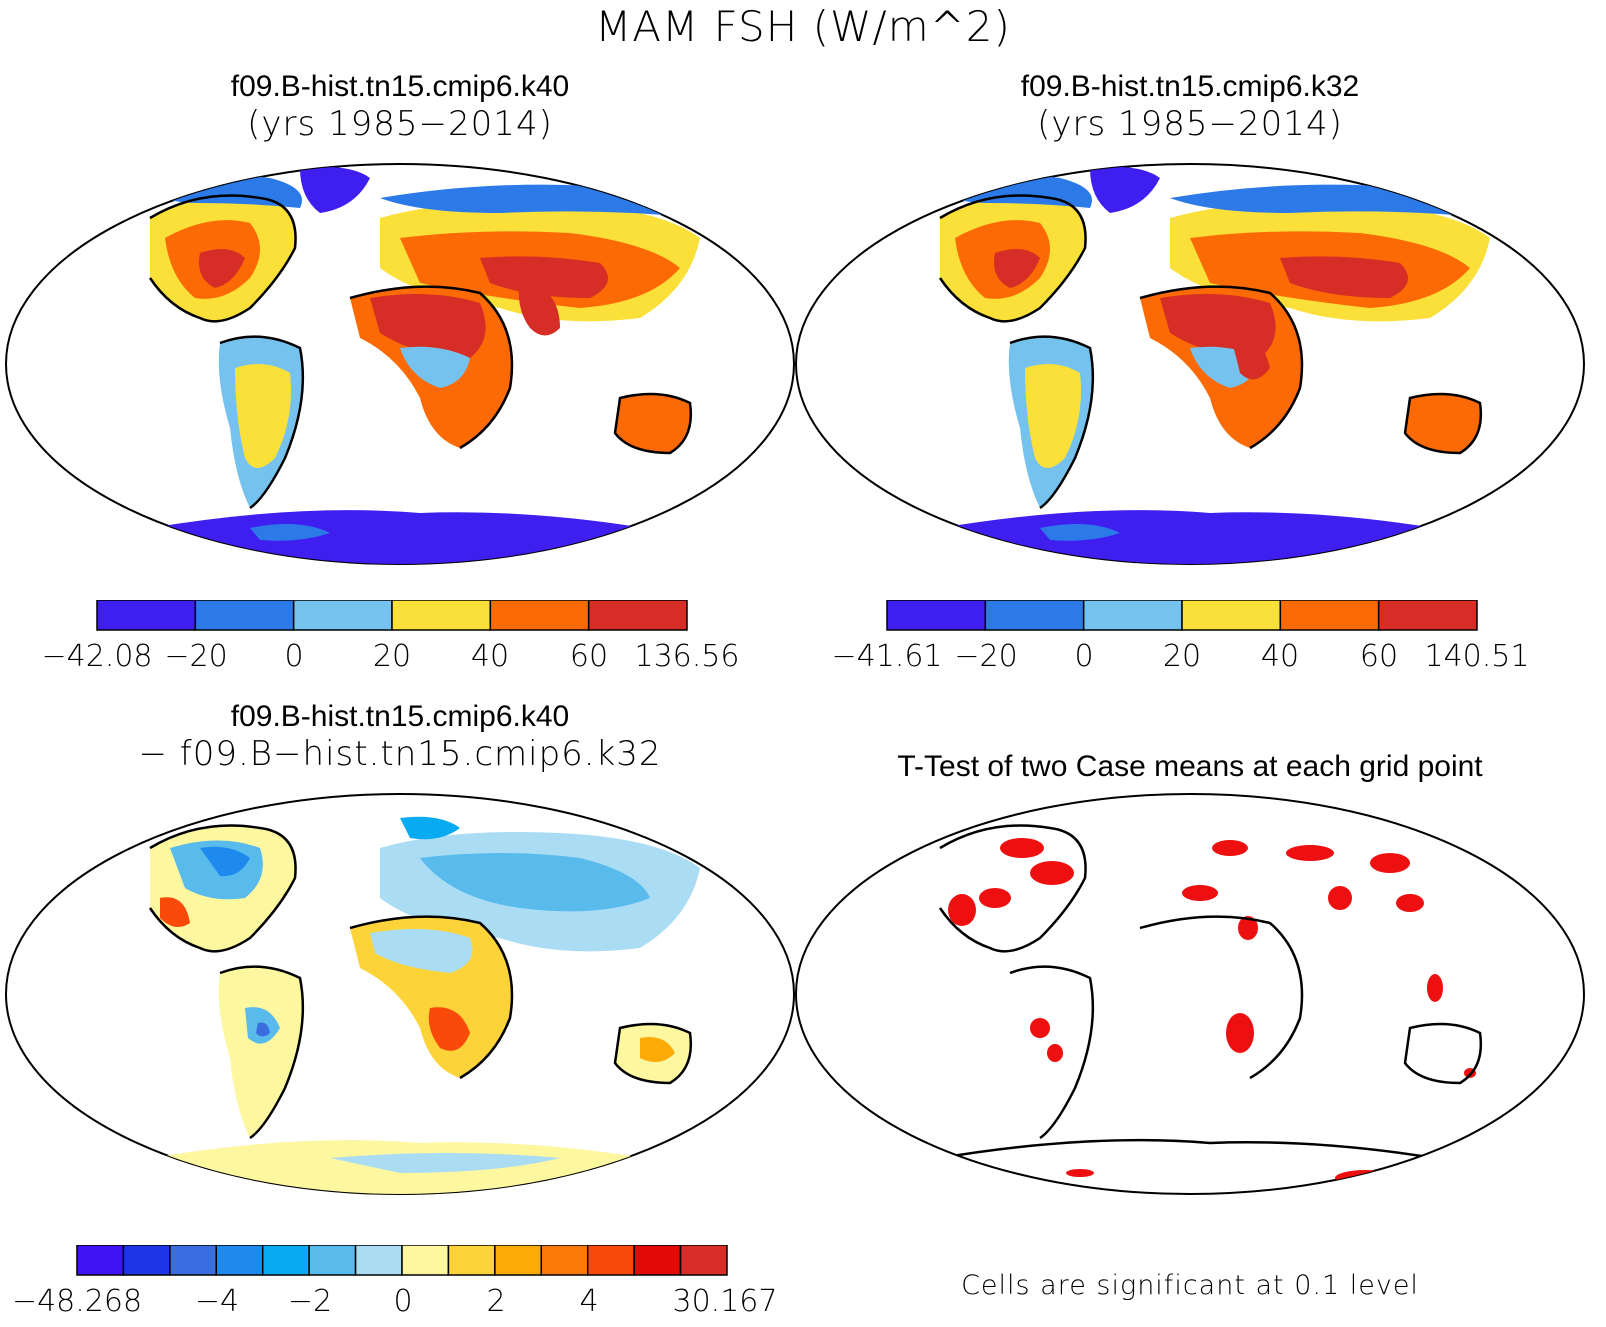  What do you see at coordinates (217, 1301) in the screenshot?
I see `colorbar-diff-tick: −4` at bounding box center [217, 1301].